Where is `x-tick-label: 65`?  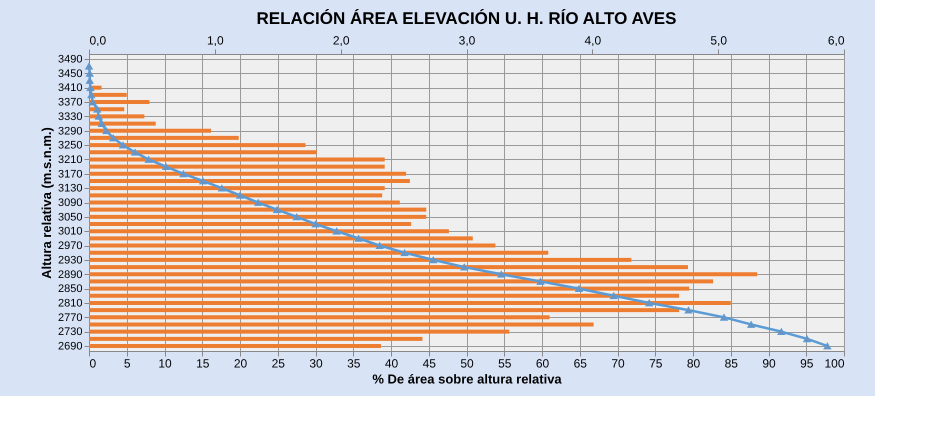
x-tick-label: 65 is located at coordinates (581, 363).